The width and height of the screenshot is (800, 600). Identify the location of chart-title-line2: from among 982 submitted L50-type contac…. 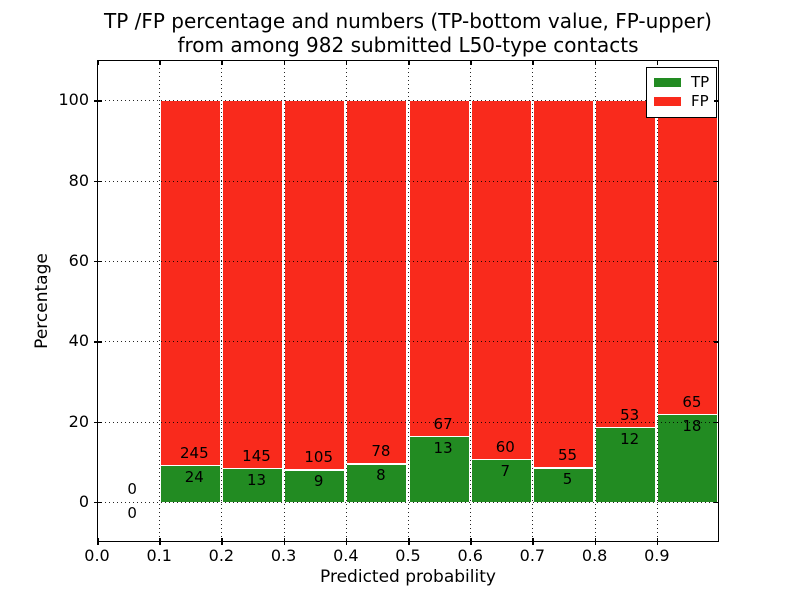
(408, 45).